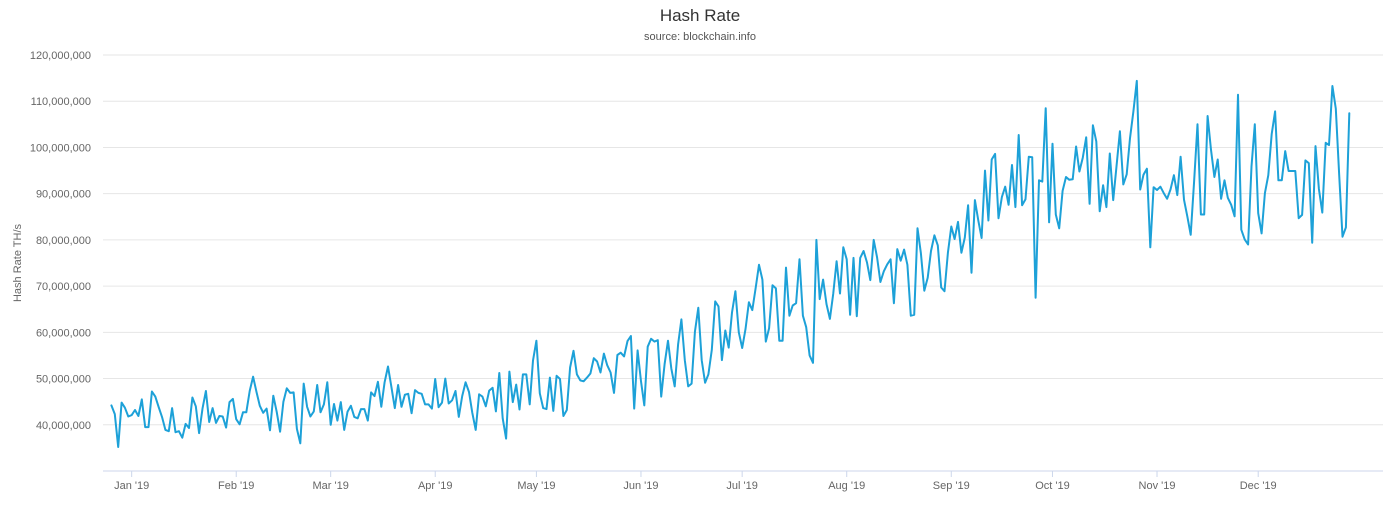  I want to click on x-tick-label: Jul '19, so click(741, 486).